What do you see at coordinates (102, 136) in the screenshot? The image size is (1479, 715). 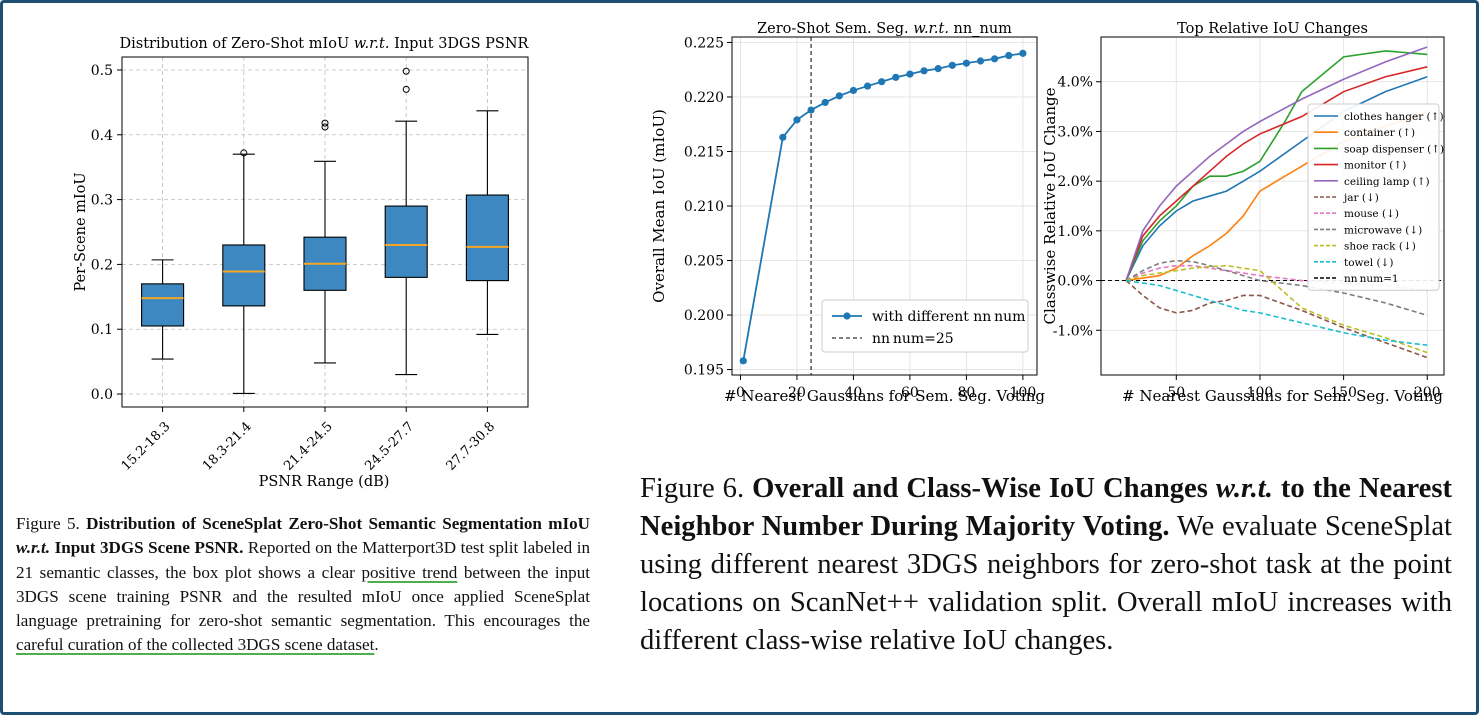 I see `fig5-ytick-label: 0.4` at bounding box center [102, 136].